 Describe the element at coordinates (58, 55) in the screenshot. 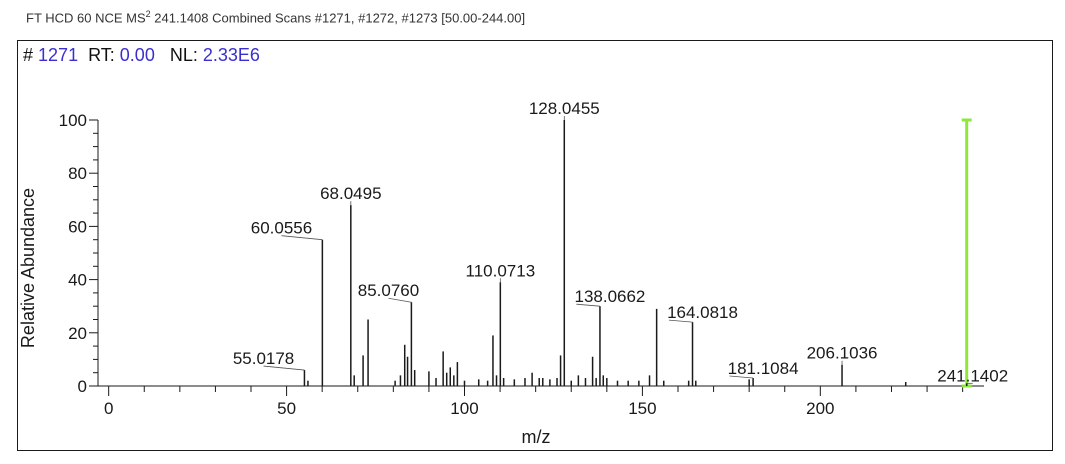

I see `scan-number: 1271` at that location.